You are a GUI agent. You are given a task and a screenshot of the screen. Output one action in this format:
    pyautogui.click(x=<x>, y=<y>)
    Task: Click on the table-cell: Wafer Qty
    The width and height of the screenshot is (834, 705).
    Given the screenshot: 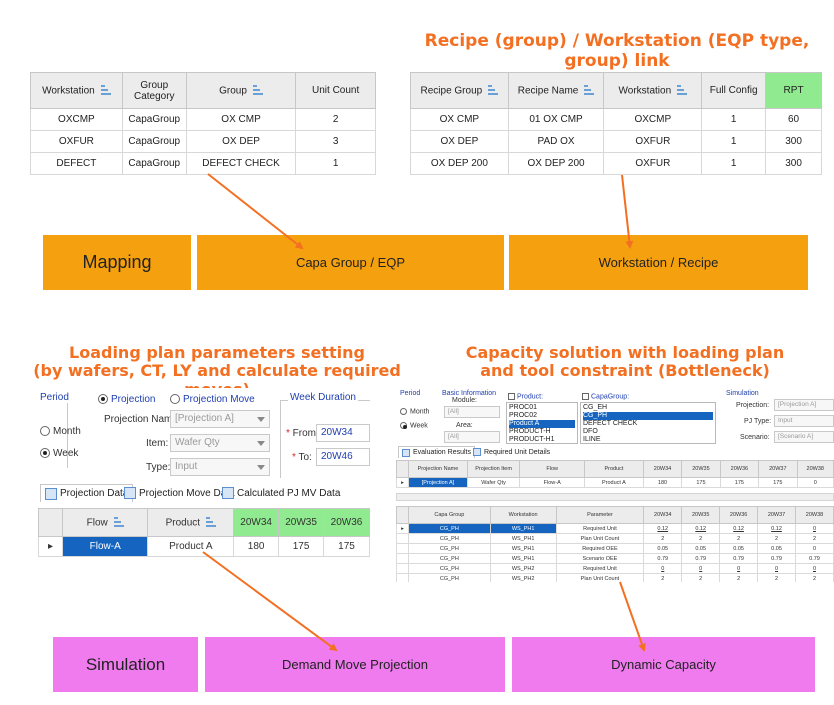 What is the action you would take?
    pyautogui.click(x=493, y=482)
    